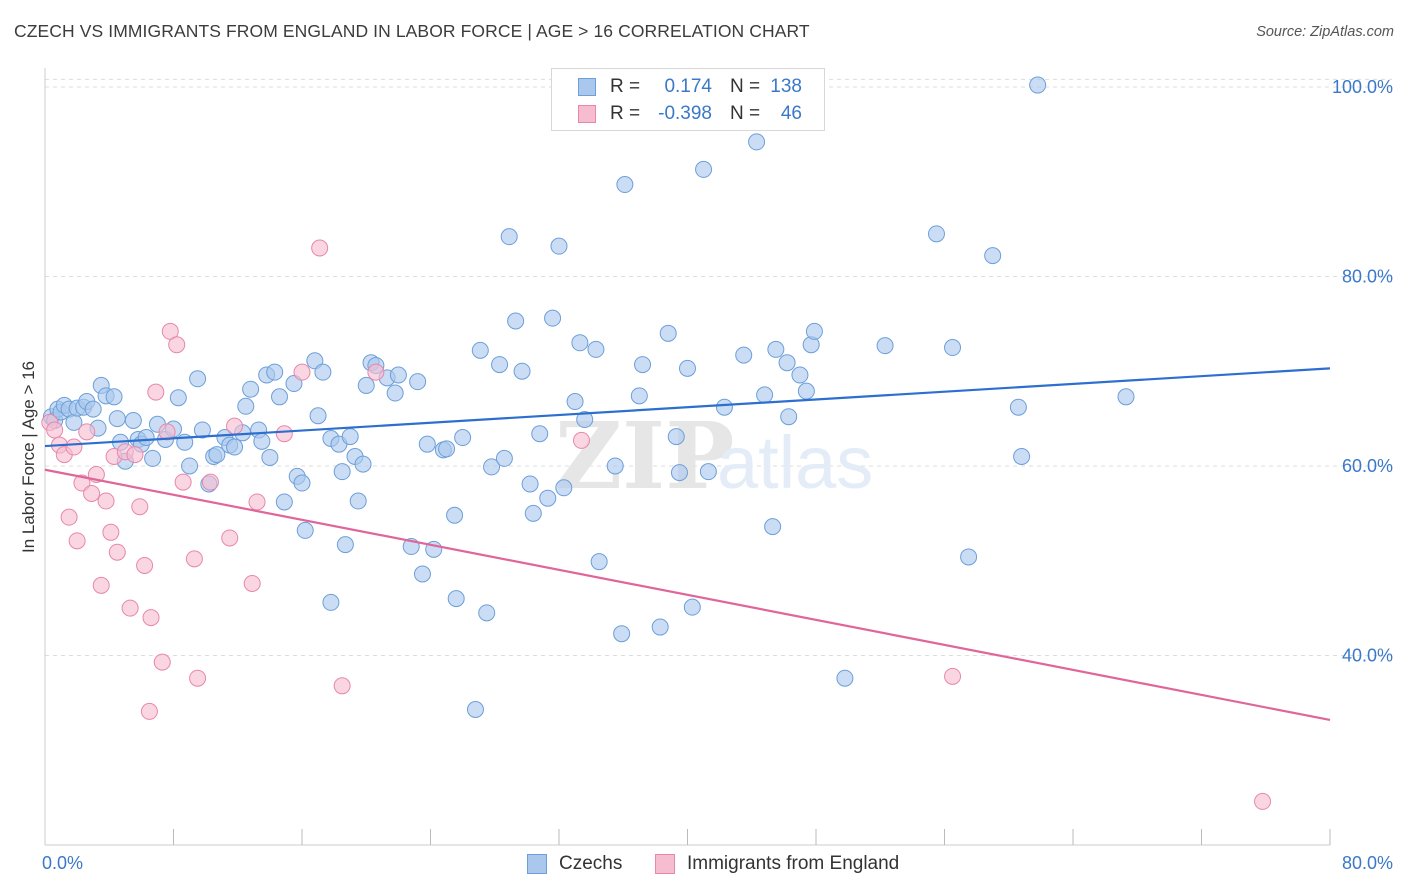  I want to click on y-tick-label: 80.0%, so click(1367, 276).